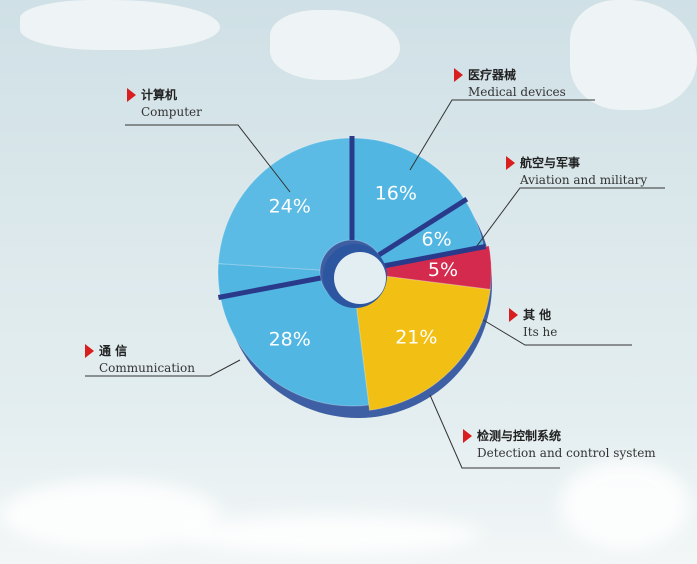 The image size is (697, 564). Describe the element at coordinates (396, 193) in the screenshot. I see `data-label: 16%` at that location.